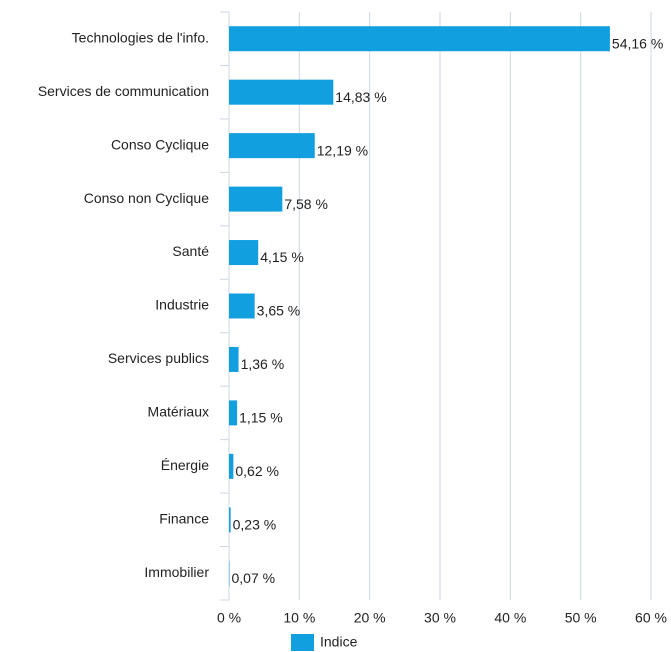  What do you see at coordinates (185, 465) in the screenshot?
I see `y-tick-label: Énergie` at bounding box center [185, 465].